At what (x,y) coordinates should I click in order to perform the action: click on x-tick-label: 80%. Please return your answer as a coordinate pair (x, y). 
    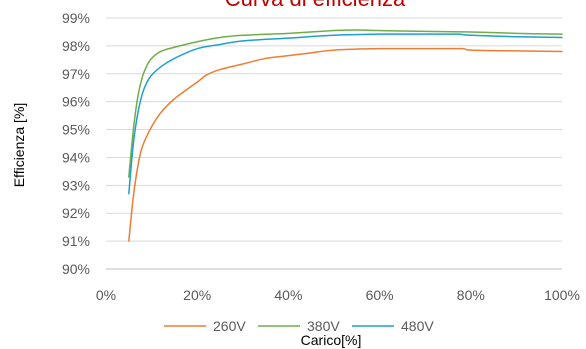
    Looking at the image, I should click on (471, 295).